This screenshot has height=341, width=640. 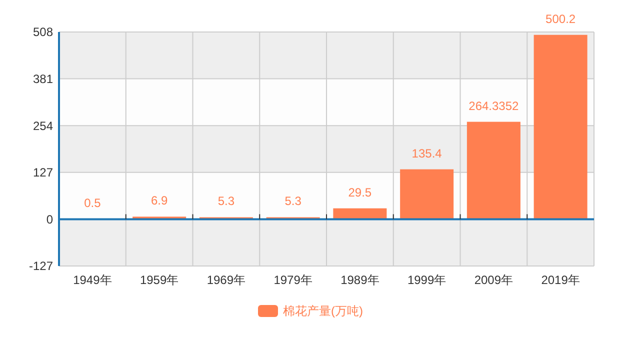 I want to click on data-label: 135.4, so click(x=427, y=153).